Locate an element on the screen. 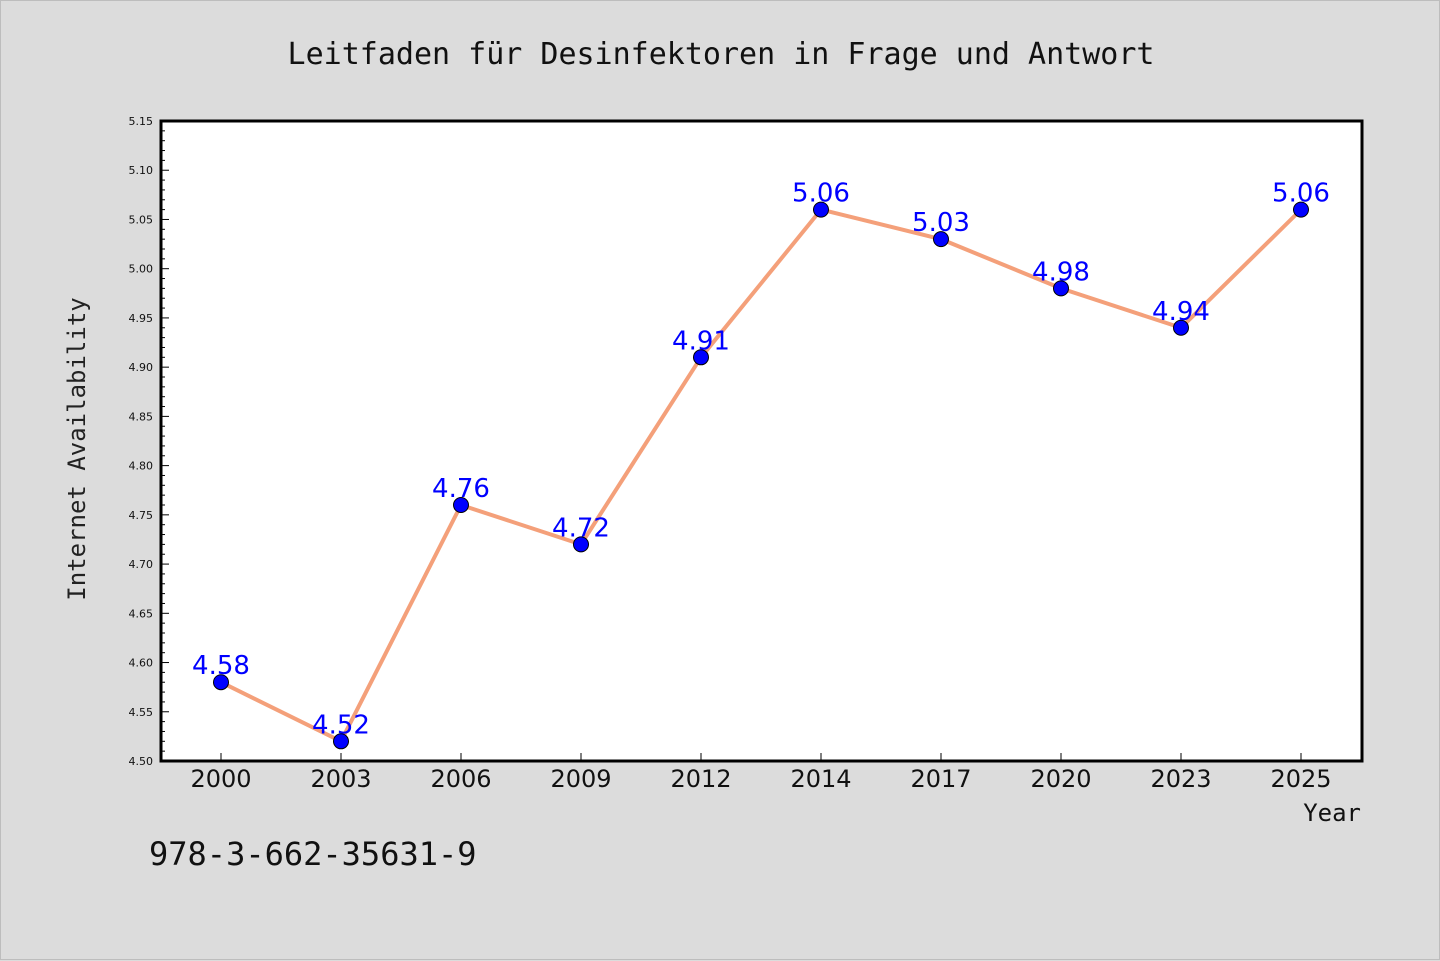 The image size is (1440, 961). y-tick-label: 4.80 is located at coordinates (141, 466).